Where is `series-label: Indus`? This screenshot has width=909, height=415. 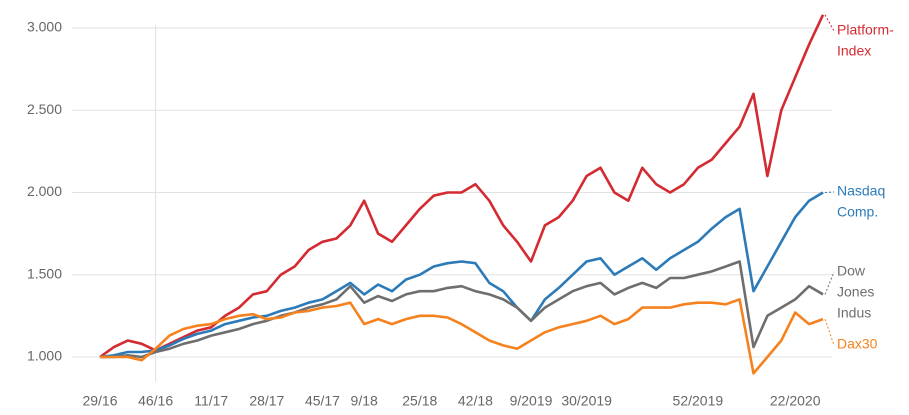 series-label: Indus is located at coordinates (854, 313).